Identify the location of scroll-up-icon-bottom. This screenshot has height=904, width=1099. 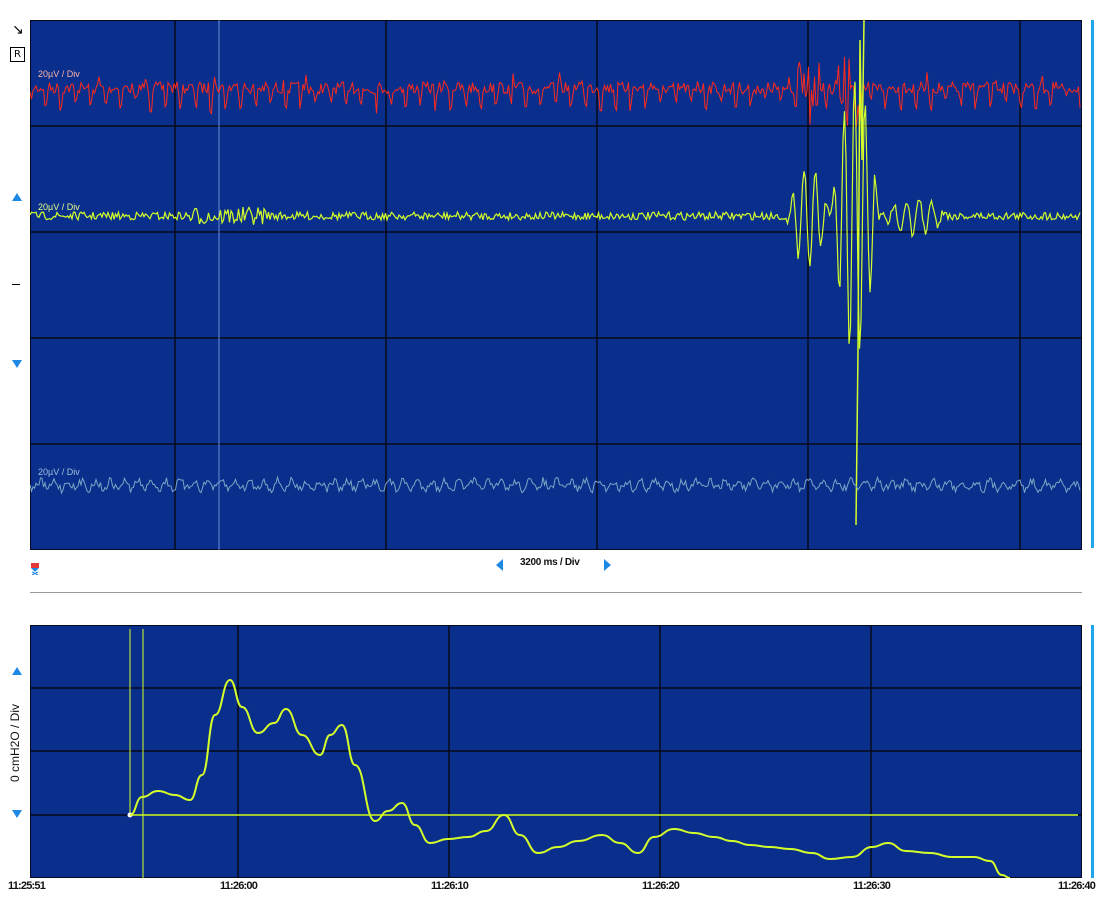
(17, 671).